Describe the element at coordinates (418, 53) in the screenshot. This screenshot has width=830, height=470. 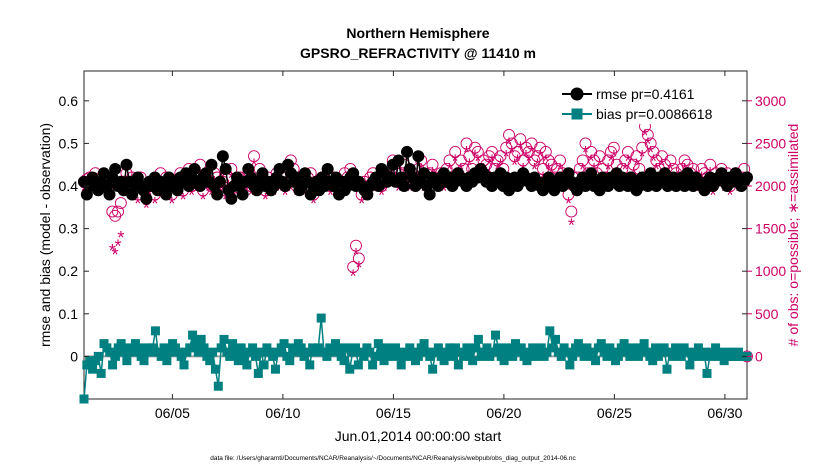
I see `chart-title-line2: GPSRO_REFRACTIVITY @ 11410 m` at that location.